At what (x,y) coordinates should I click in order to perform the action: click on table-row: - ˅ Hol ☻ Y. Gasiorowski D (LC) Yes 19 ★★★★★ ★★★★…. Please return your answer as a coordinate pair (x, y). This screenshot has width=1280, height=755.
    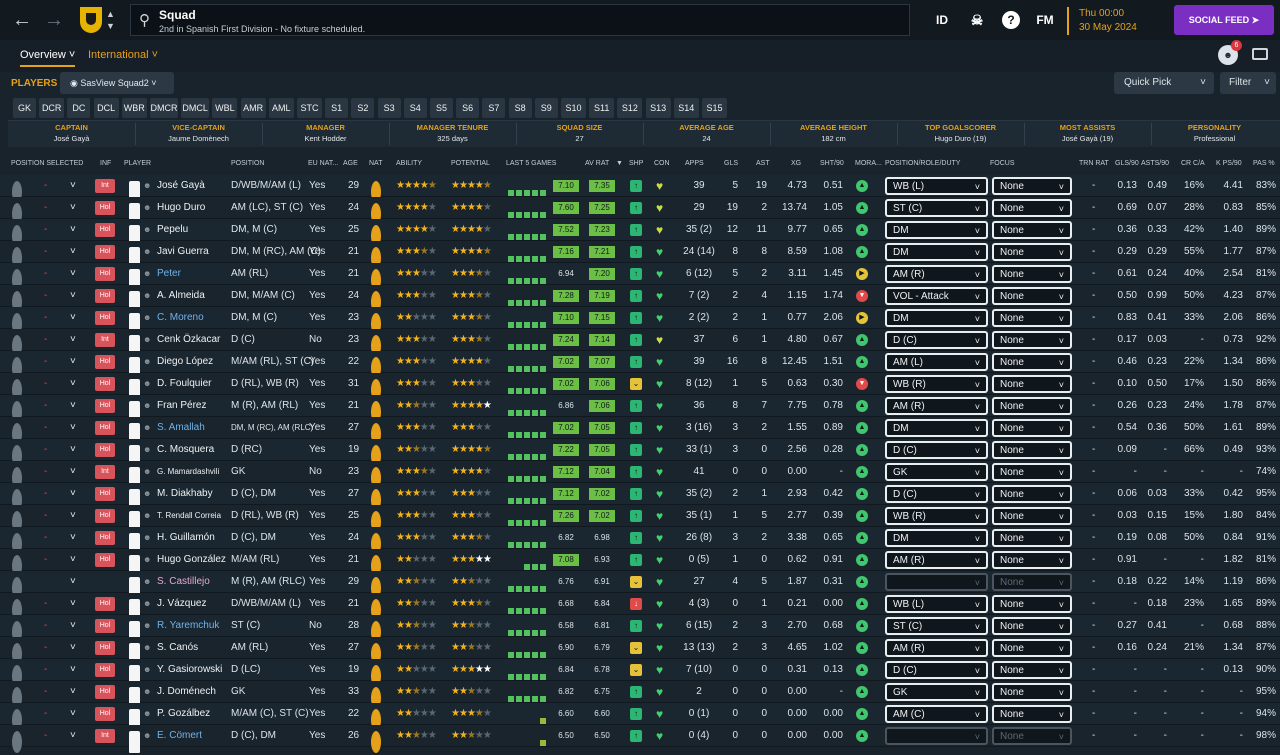
    Looking at the image, I should click on (640, 673).